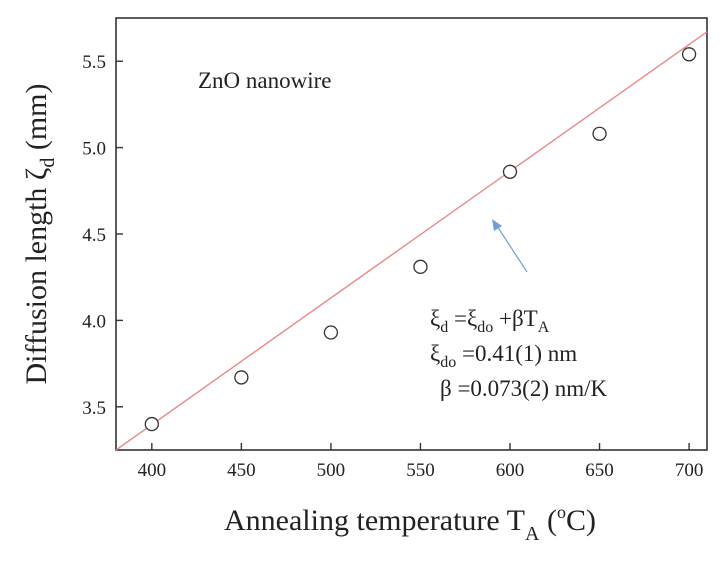 The height and width of the screenshot is (563, 724). I want to click on y-axis-title: Diffusion length ζd (mm), so click(39, 233).